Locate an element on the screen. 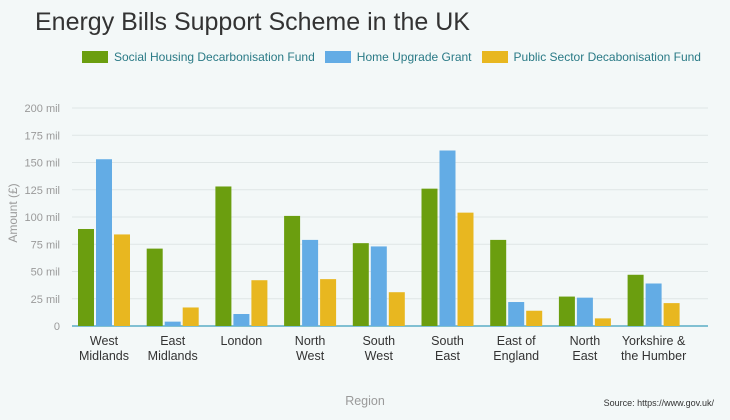 This screenshot has height=420, width=730. x-tick-label: Yorkshire & is located at coordinates (654, 341).